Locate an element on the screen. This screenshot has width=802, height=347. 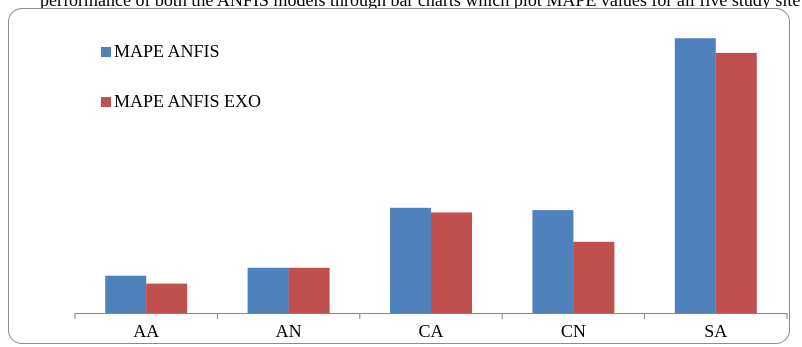
x-axis-ticks is located at coordinates (431, 316).